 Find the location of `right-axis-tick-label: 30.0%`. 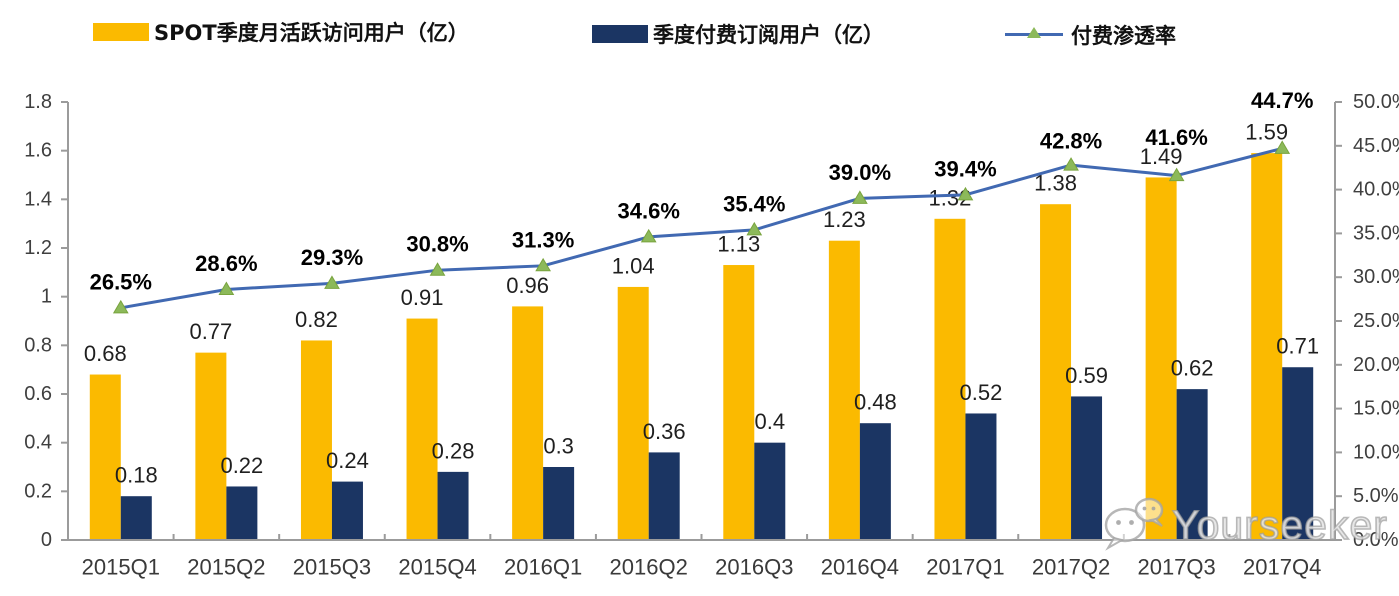

right-axis-tick-label: 30.0% is located at coordinates (1376, 277).